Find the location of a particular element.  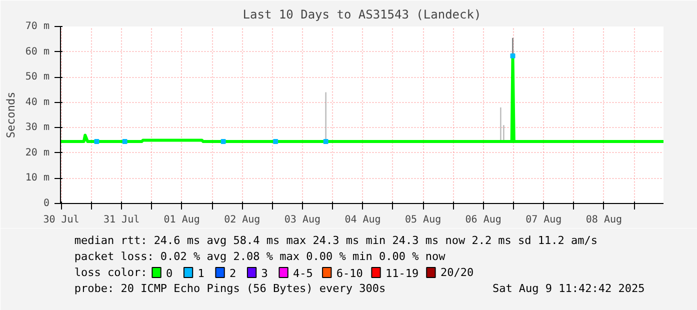

text: packet loss: 0.02 % avg 2.08 % max 0.00 % min 0.00 % now is located at coordinates (260, 256).